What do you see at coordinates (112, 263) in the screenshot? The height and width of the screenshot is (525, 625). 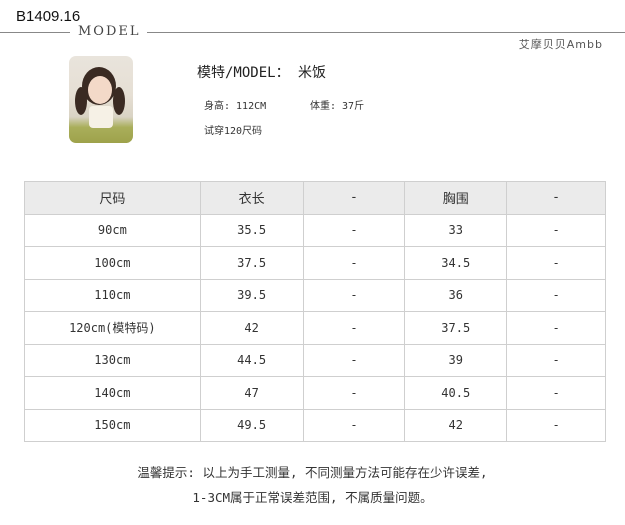 I see `table-cell: 100cm` at bounding box center [112, 263].